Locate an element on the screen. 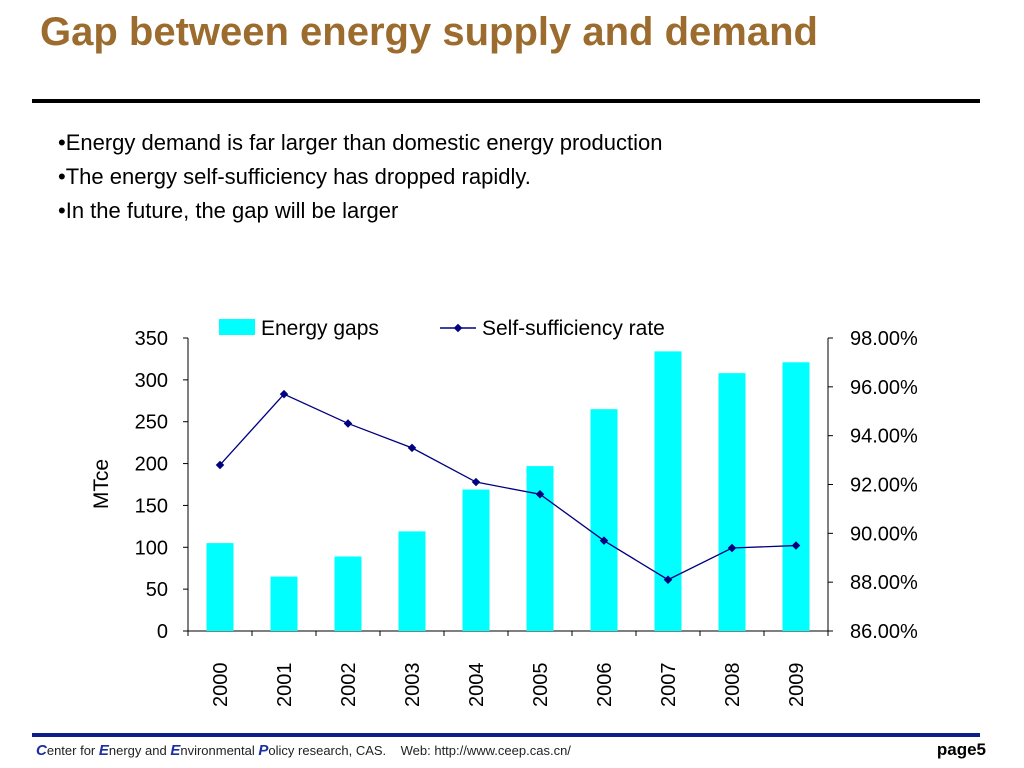 The image size is (1024, 768). y-tick-label: 300 is located at coordinates (151, 381).